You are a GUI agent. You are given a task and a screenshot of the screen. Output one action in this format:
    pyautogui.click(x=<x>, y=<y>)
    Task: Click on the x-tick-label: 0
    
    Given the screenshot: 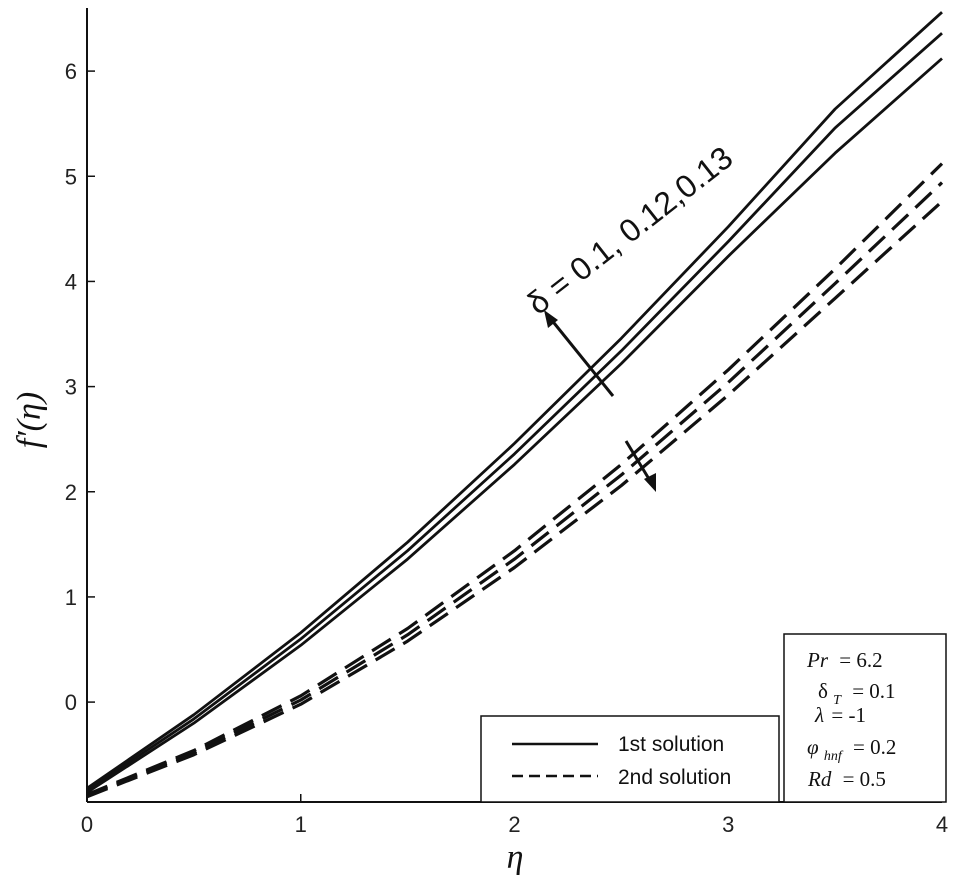 What is the action you would take?
    pyautogui.click(x=87, y=824)
    